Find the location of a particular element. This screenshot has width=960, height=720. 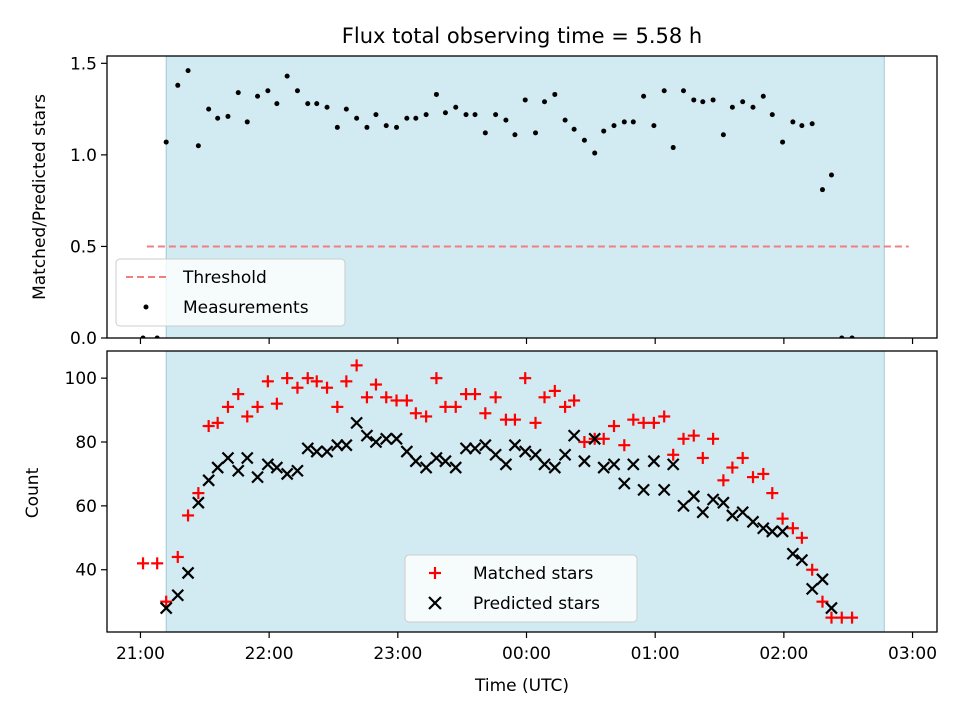

matched-legend-label: Matched stars is located at coordinates (533, 574).